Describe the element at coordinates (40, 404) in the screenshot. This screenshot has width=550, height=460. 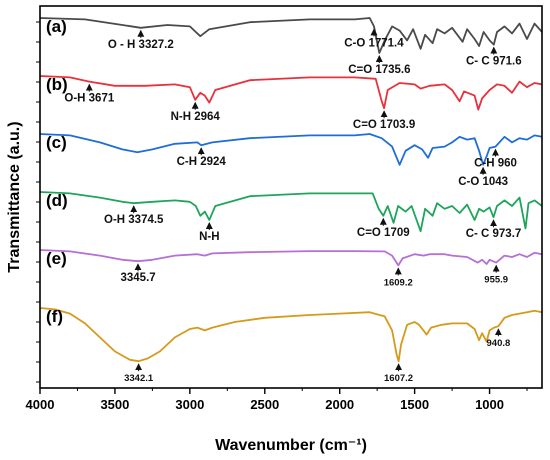
I see `x-tick-label: 4000` at that location.